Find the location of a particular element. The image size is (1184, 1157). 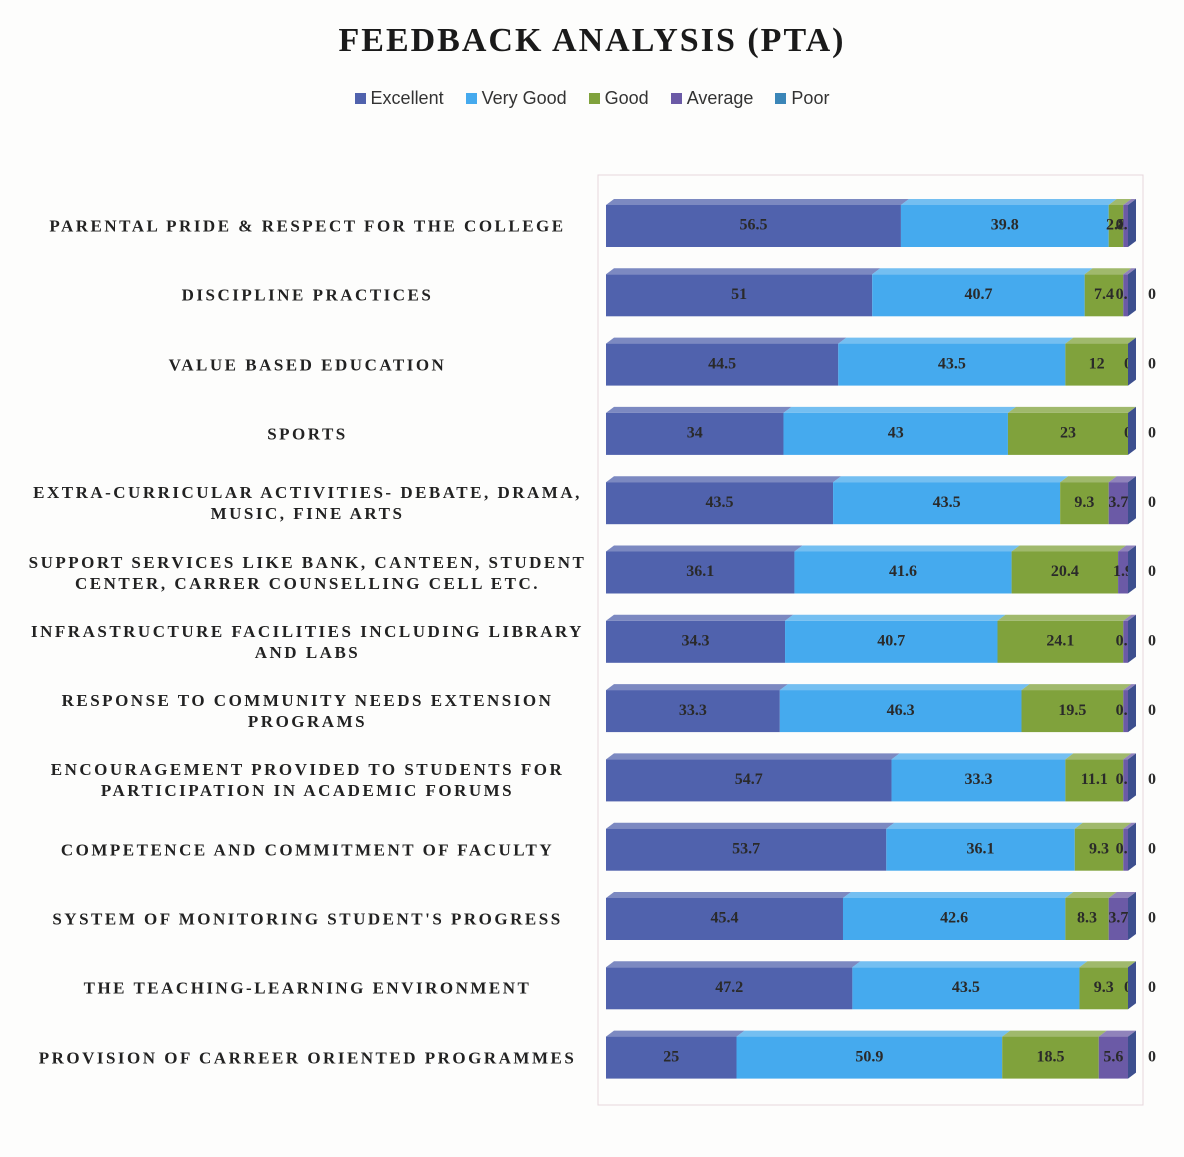

value-label: 9.3 is located at coordinates (1099, 848).